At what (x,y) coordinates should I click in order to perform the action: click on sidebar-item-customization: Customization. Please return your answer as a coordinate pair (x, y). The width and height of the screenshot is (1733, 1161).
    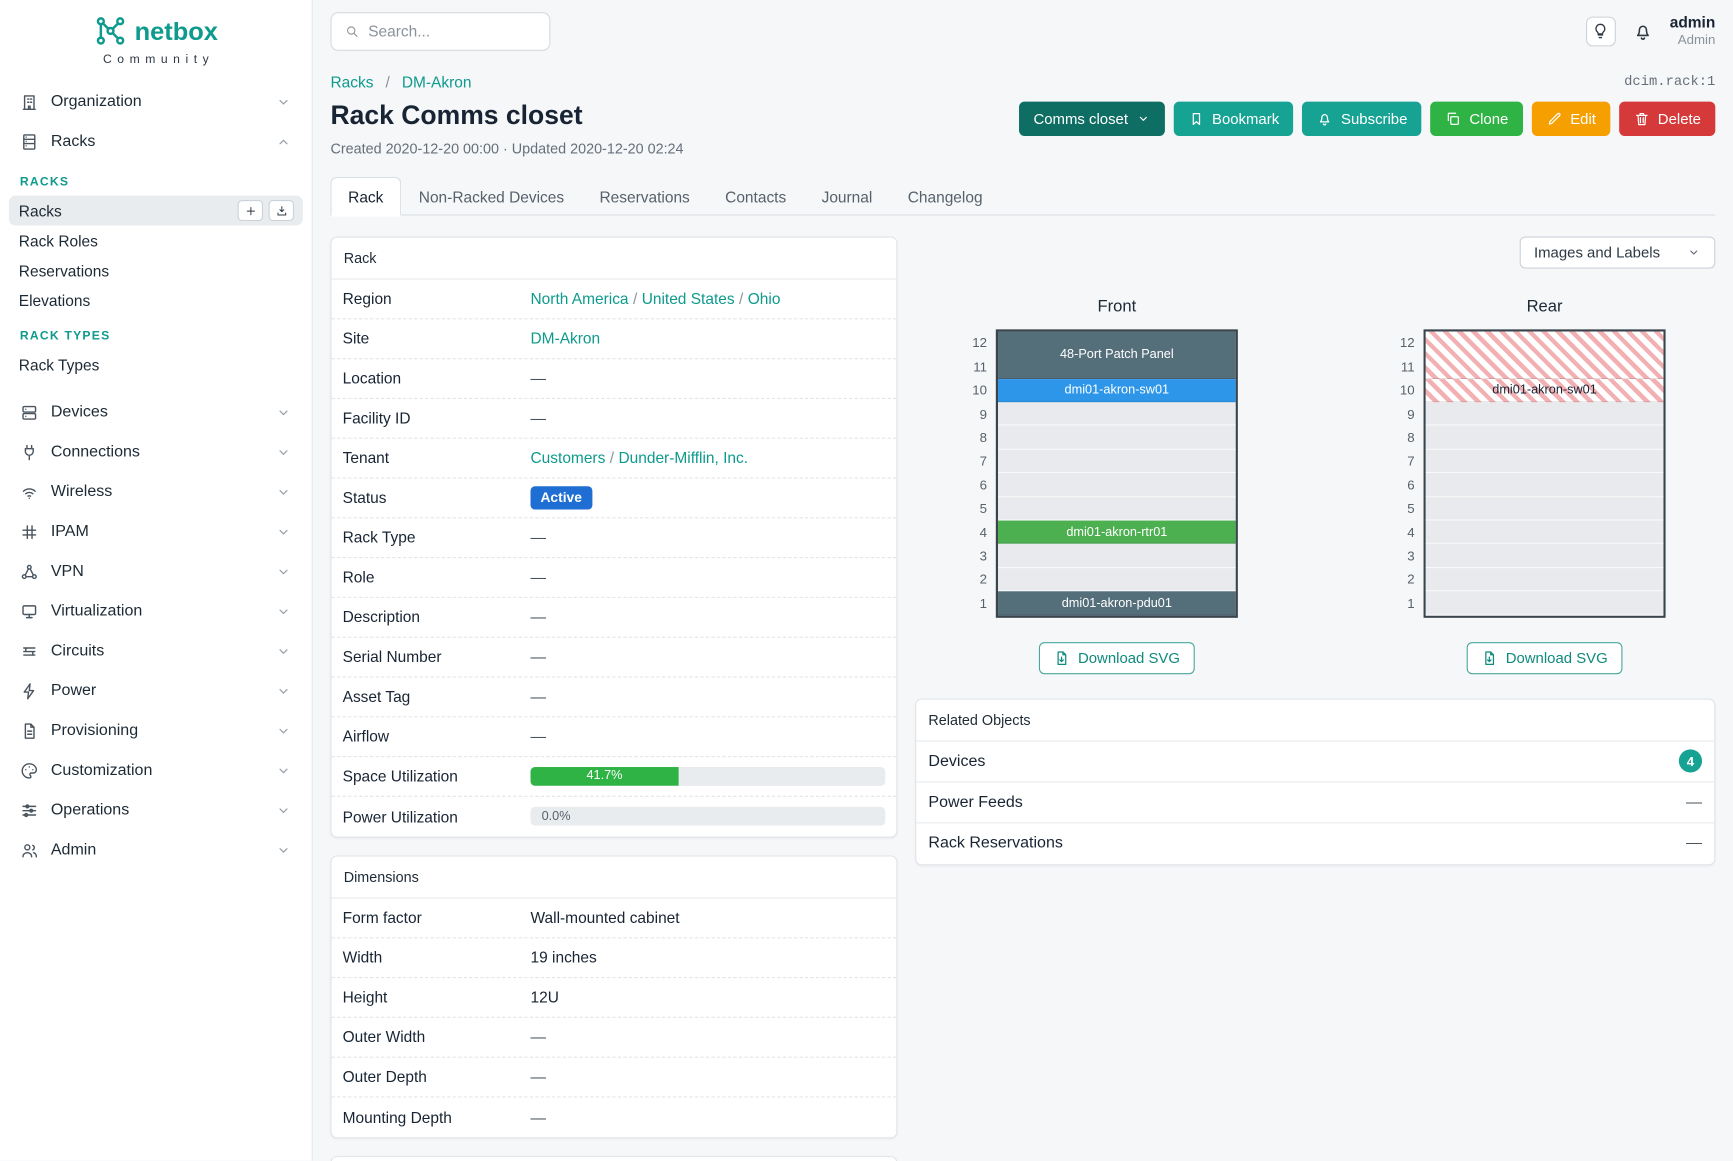
    Looking at the image, I should click on (156, 770).